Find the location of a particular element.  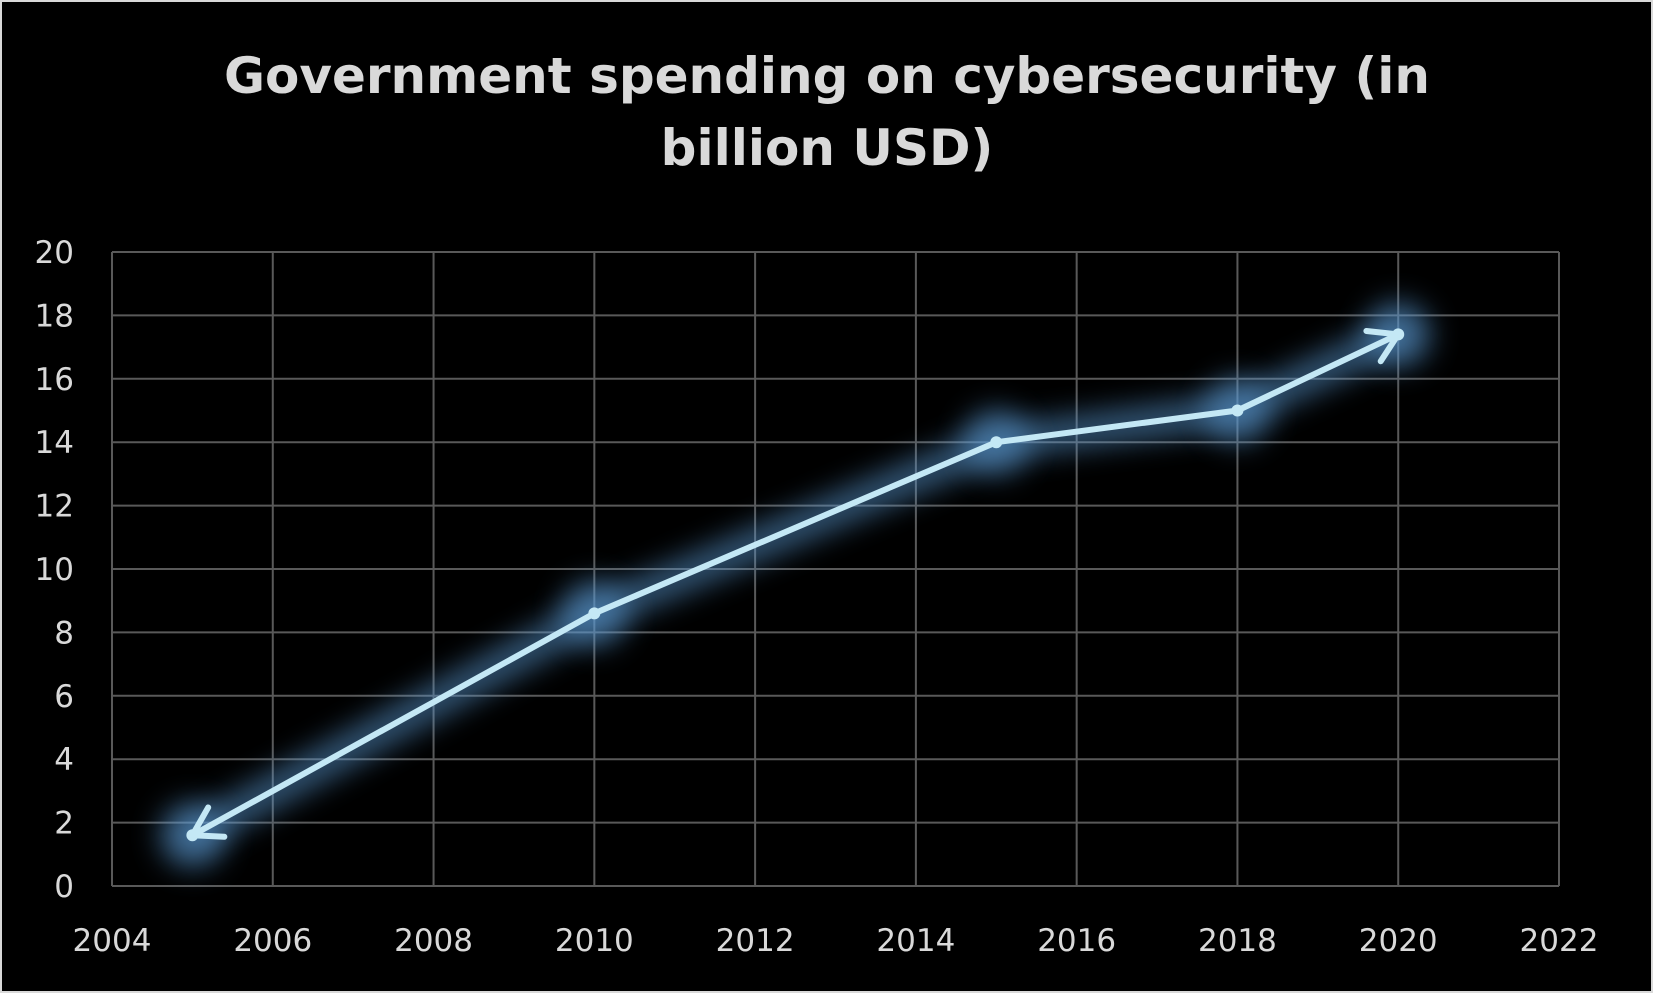

x-tick-label: 2022 is located at coordinates (1559, 941).